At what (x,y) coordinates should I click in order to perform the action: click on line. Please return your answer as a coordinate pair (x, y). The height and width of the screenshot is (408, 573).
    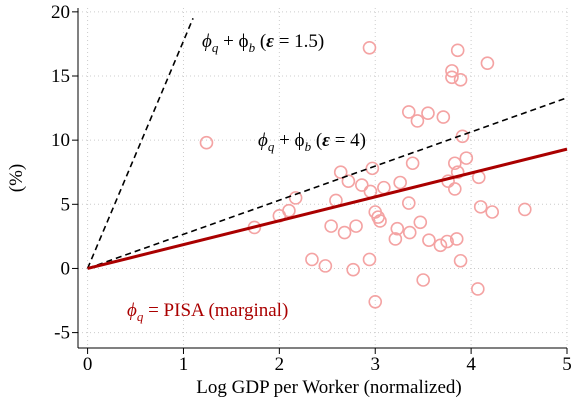
    Looking at the image, I should click on (140, 143).